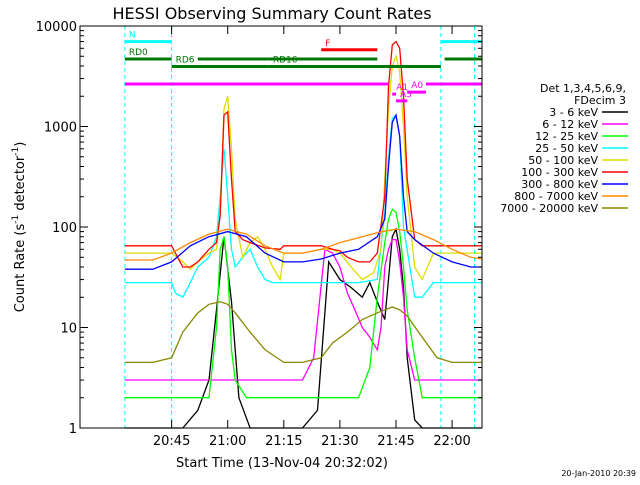 This screenshot has width=640, height=485. What do you see at coordinates (60, 128) in the screenshot?
I see `y-tick-label-3: 1000` at bounding box center [60, 128].